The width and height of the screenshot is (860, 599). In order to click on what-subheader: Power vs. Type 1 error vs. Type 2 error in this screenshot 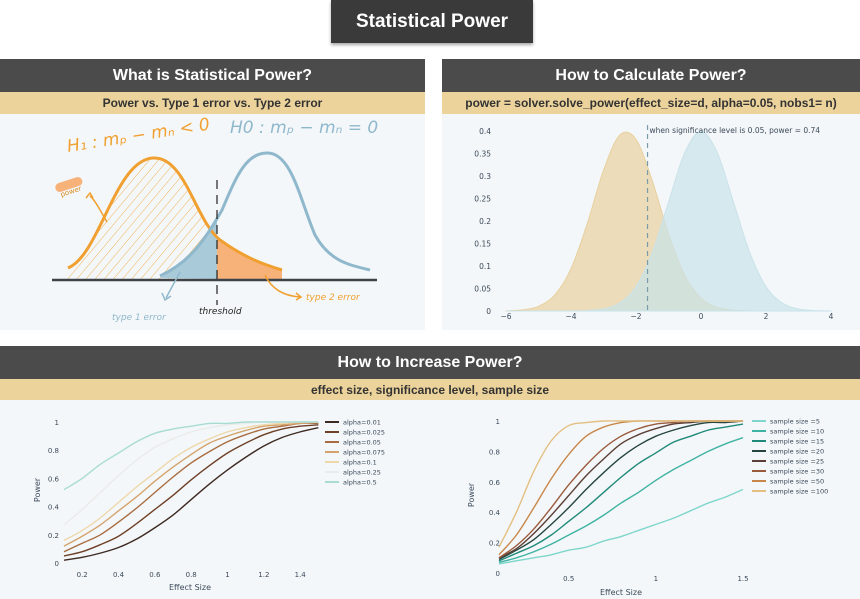, I will do `click(212, 103)`.